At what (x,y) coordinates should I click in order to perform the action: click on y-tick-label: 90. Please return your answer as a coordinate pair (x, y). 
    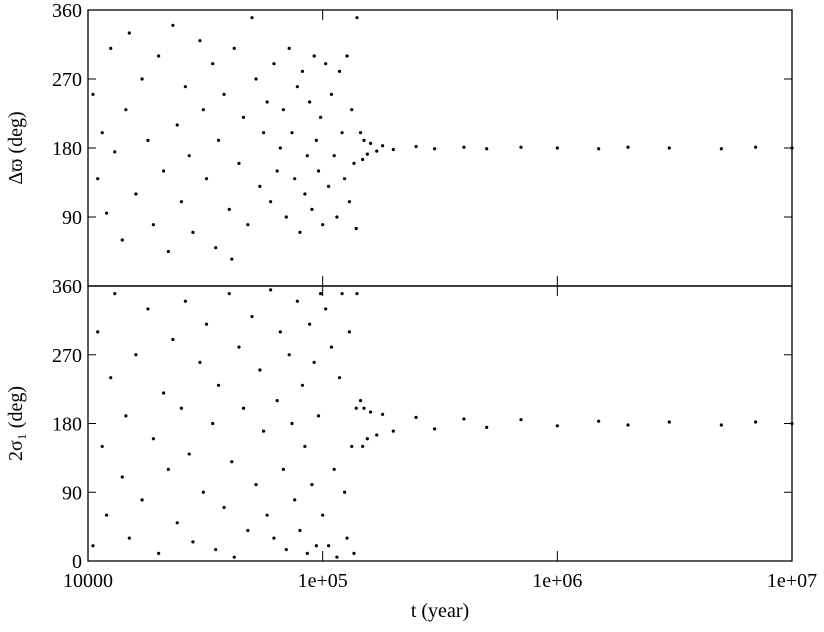
    Looking at the image, I should click on (72, 218).